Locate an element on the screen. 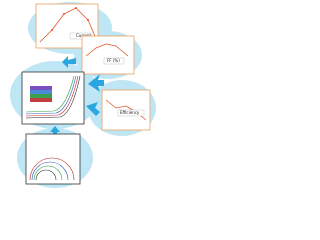 The width and height of the screenshot is (320, 240). panel-efficiency: Efficiency is located at coordinates (126, 110).